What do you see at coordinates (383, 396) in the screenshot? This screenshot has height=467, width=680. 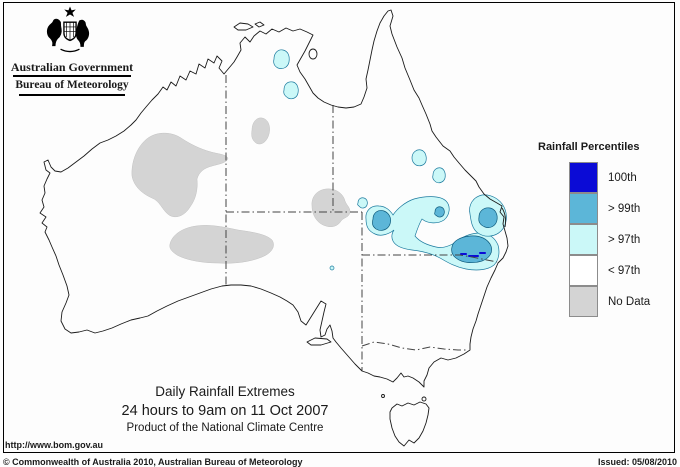 I see `king-island` at bounding box center [383, 396].